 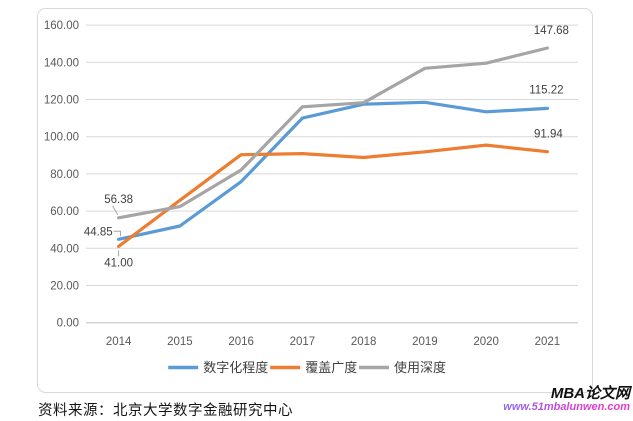 What do you see at coordinates (235, 367) in the screenshot?
I see `legend-label: 数字化程度` at bounding box center [235, 367].